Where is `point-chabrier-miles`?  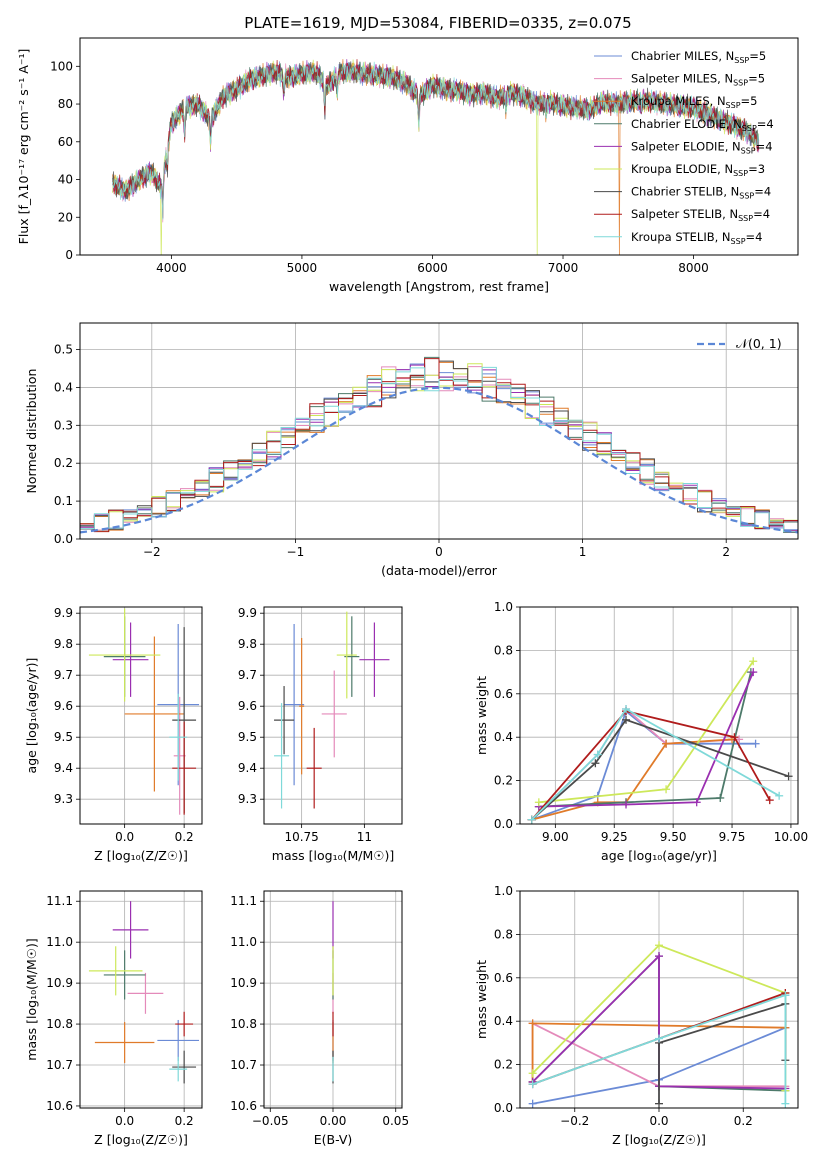
point-chabrier-miles is located at coordinates (178, 1040).